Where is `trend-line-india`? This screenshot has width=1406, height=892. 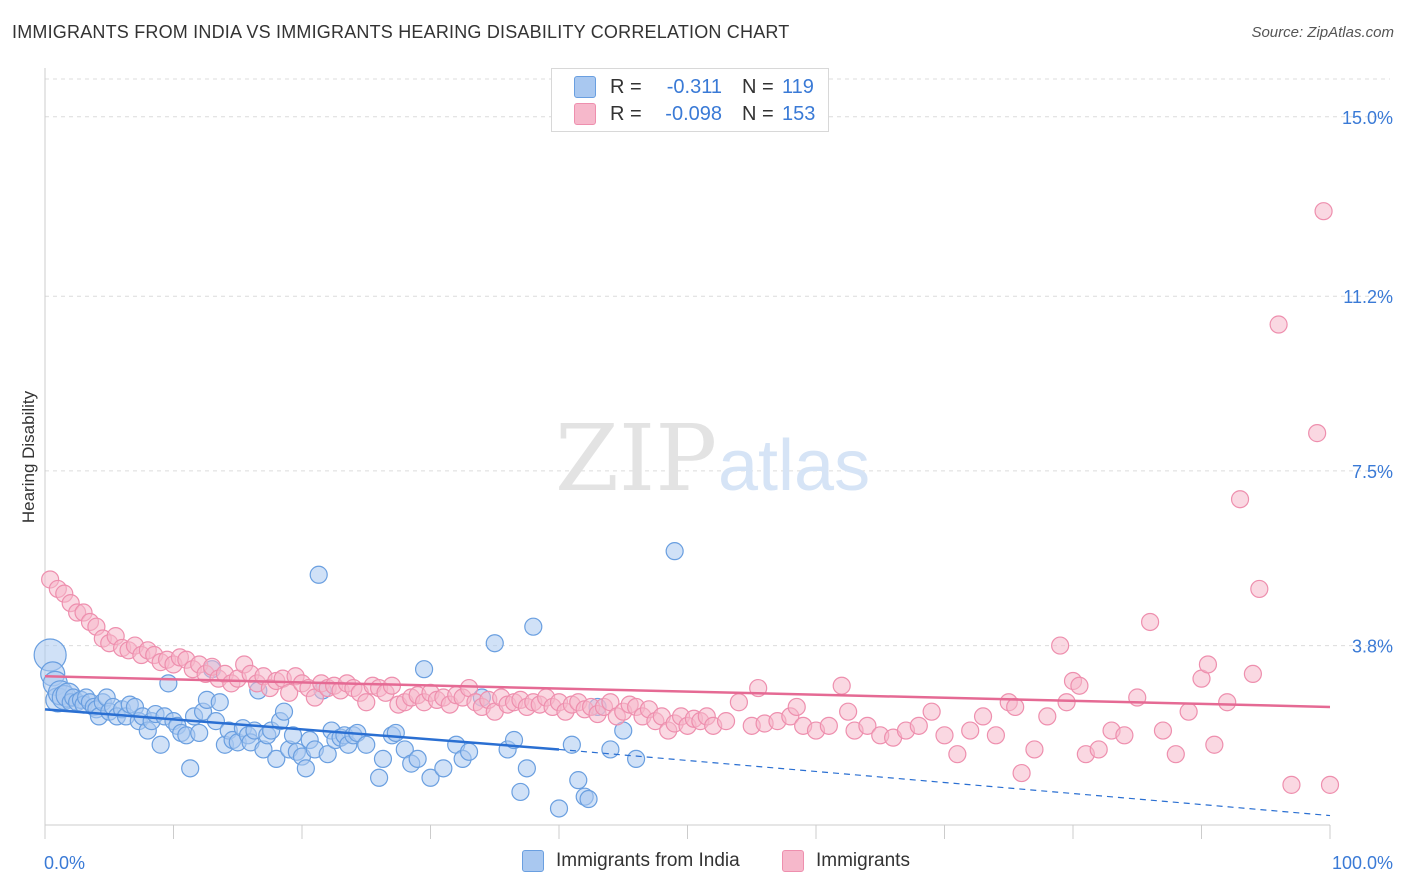 trend-line-india is located at coordinates (302, 729).